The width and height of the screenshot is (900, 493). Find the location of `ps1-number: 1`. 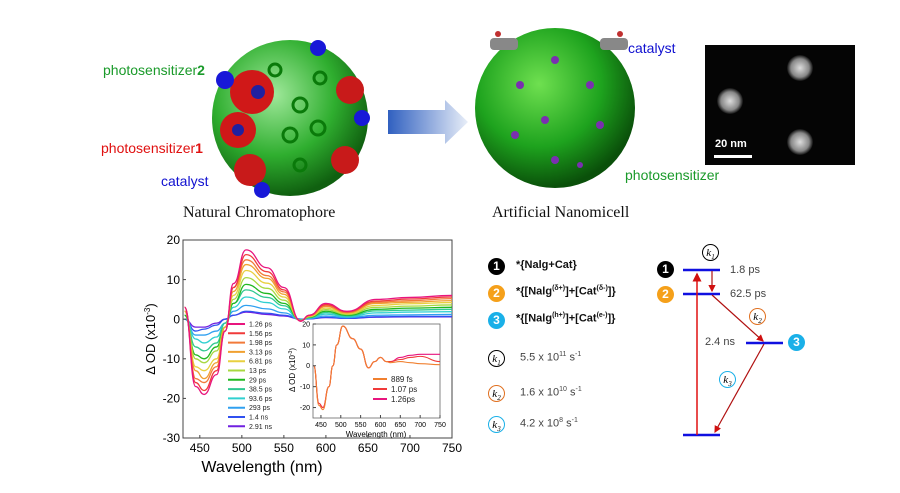

ps1-number: 1 is located at coordinates (199, 148).